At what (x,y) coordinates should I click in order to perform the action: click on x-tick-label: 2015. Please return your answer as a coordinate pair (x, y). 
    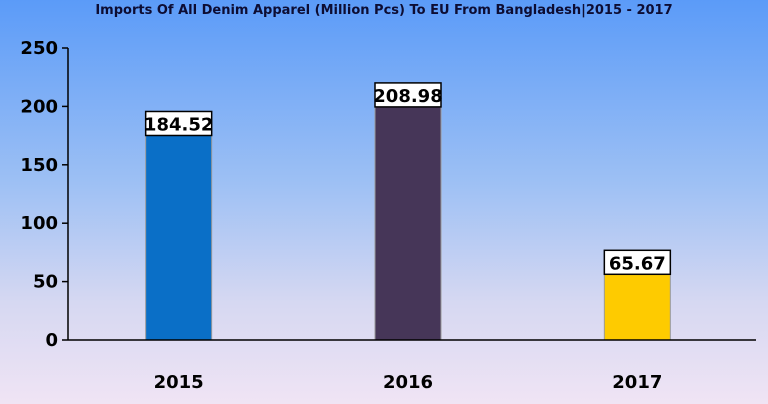
    Looking at the image, I should click on (179, 382).